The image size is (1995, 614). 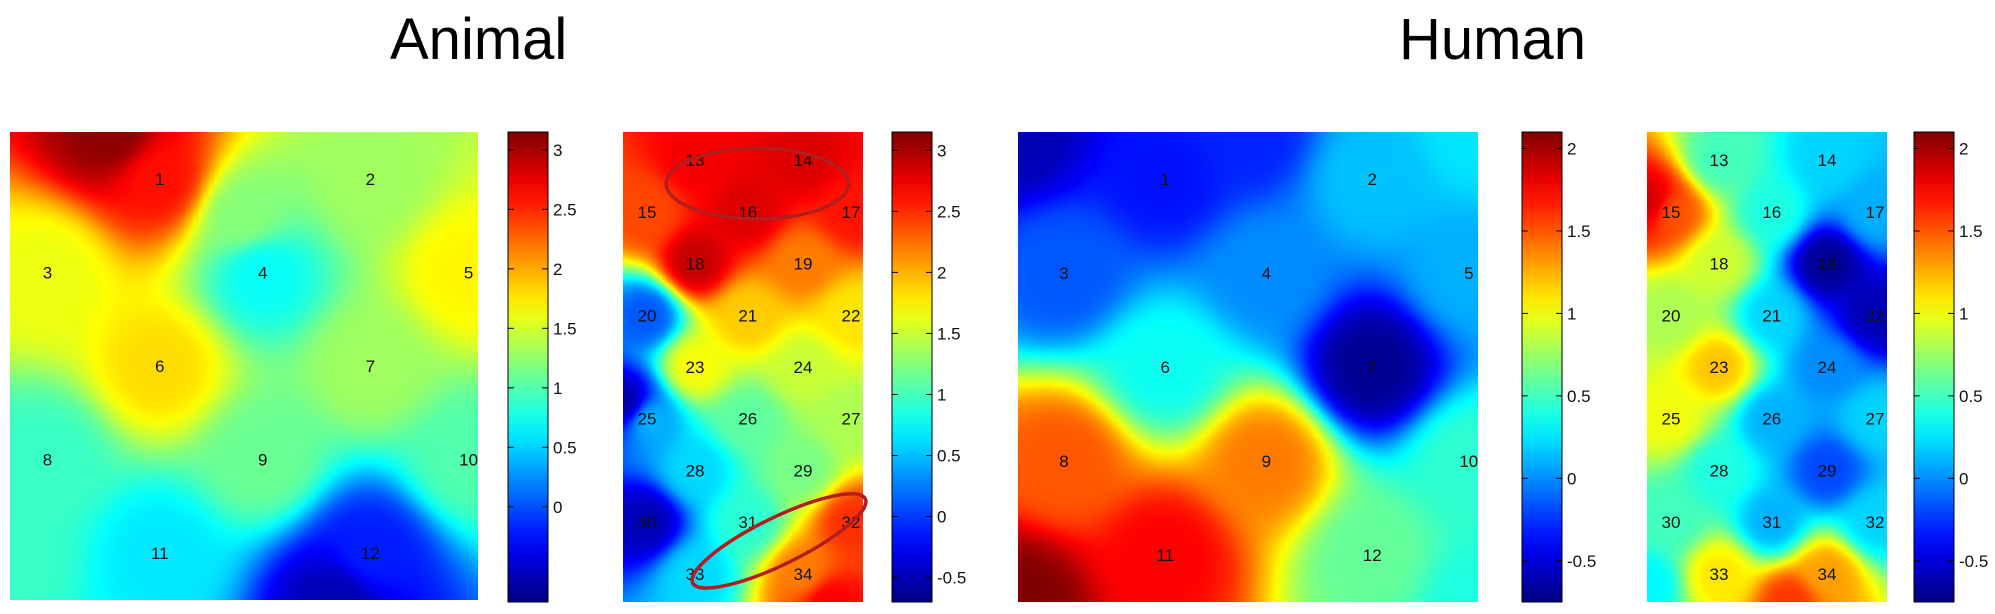 I want to click on electrode-label-32: 32, so click(x=1875, y=522).